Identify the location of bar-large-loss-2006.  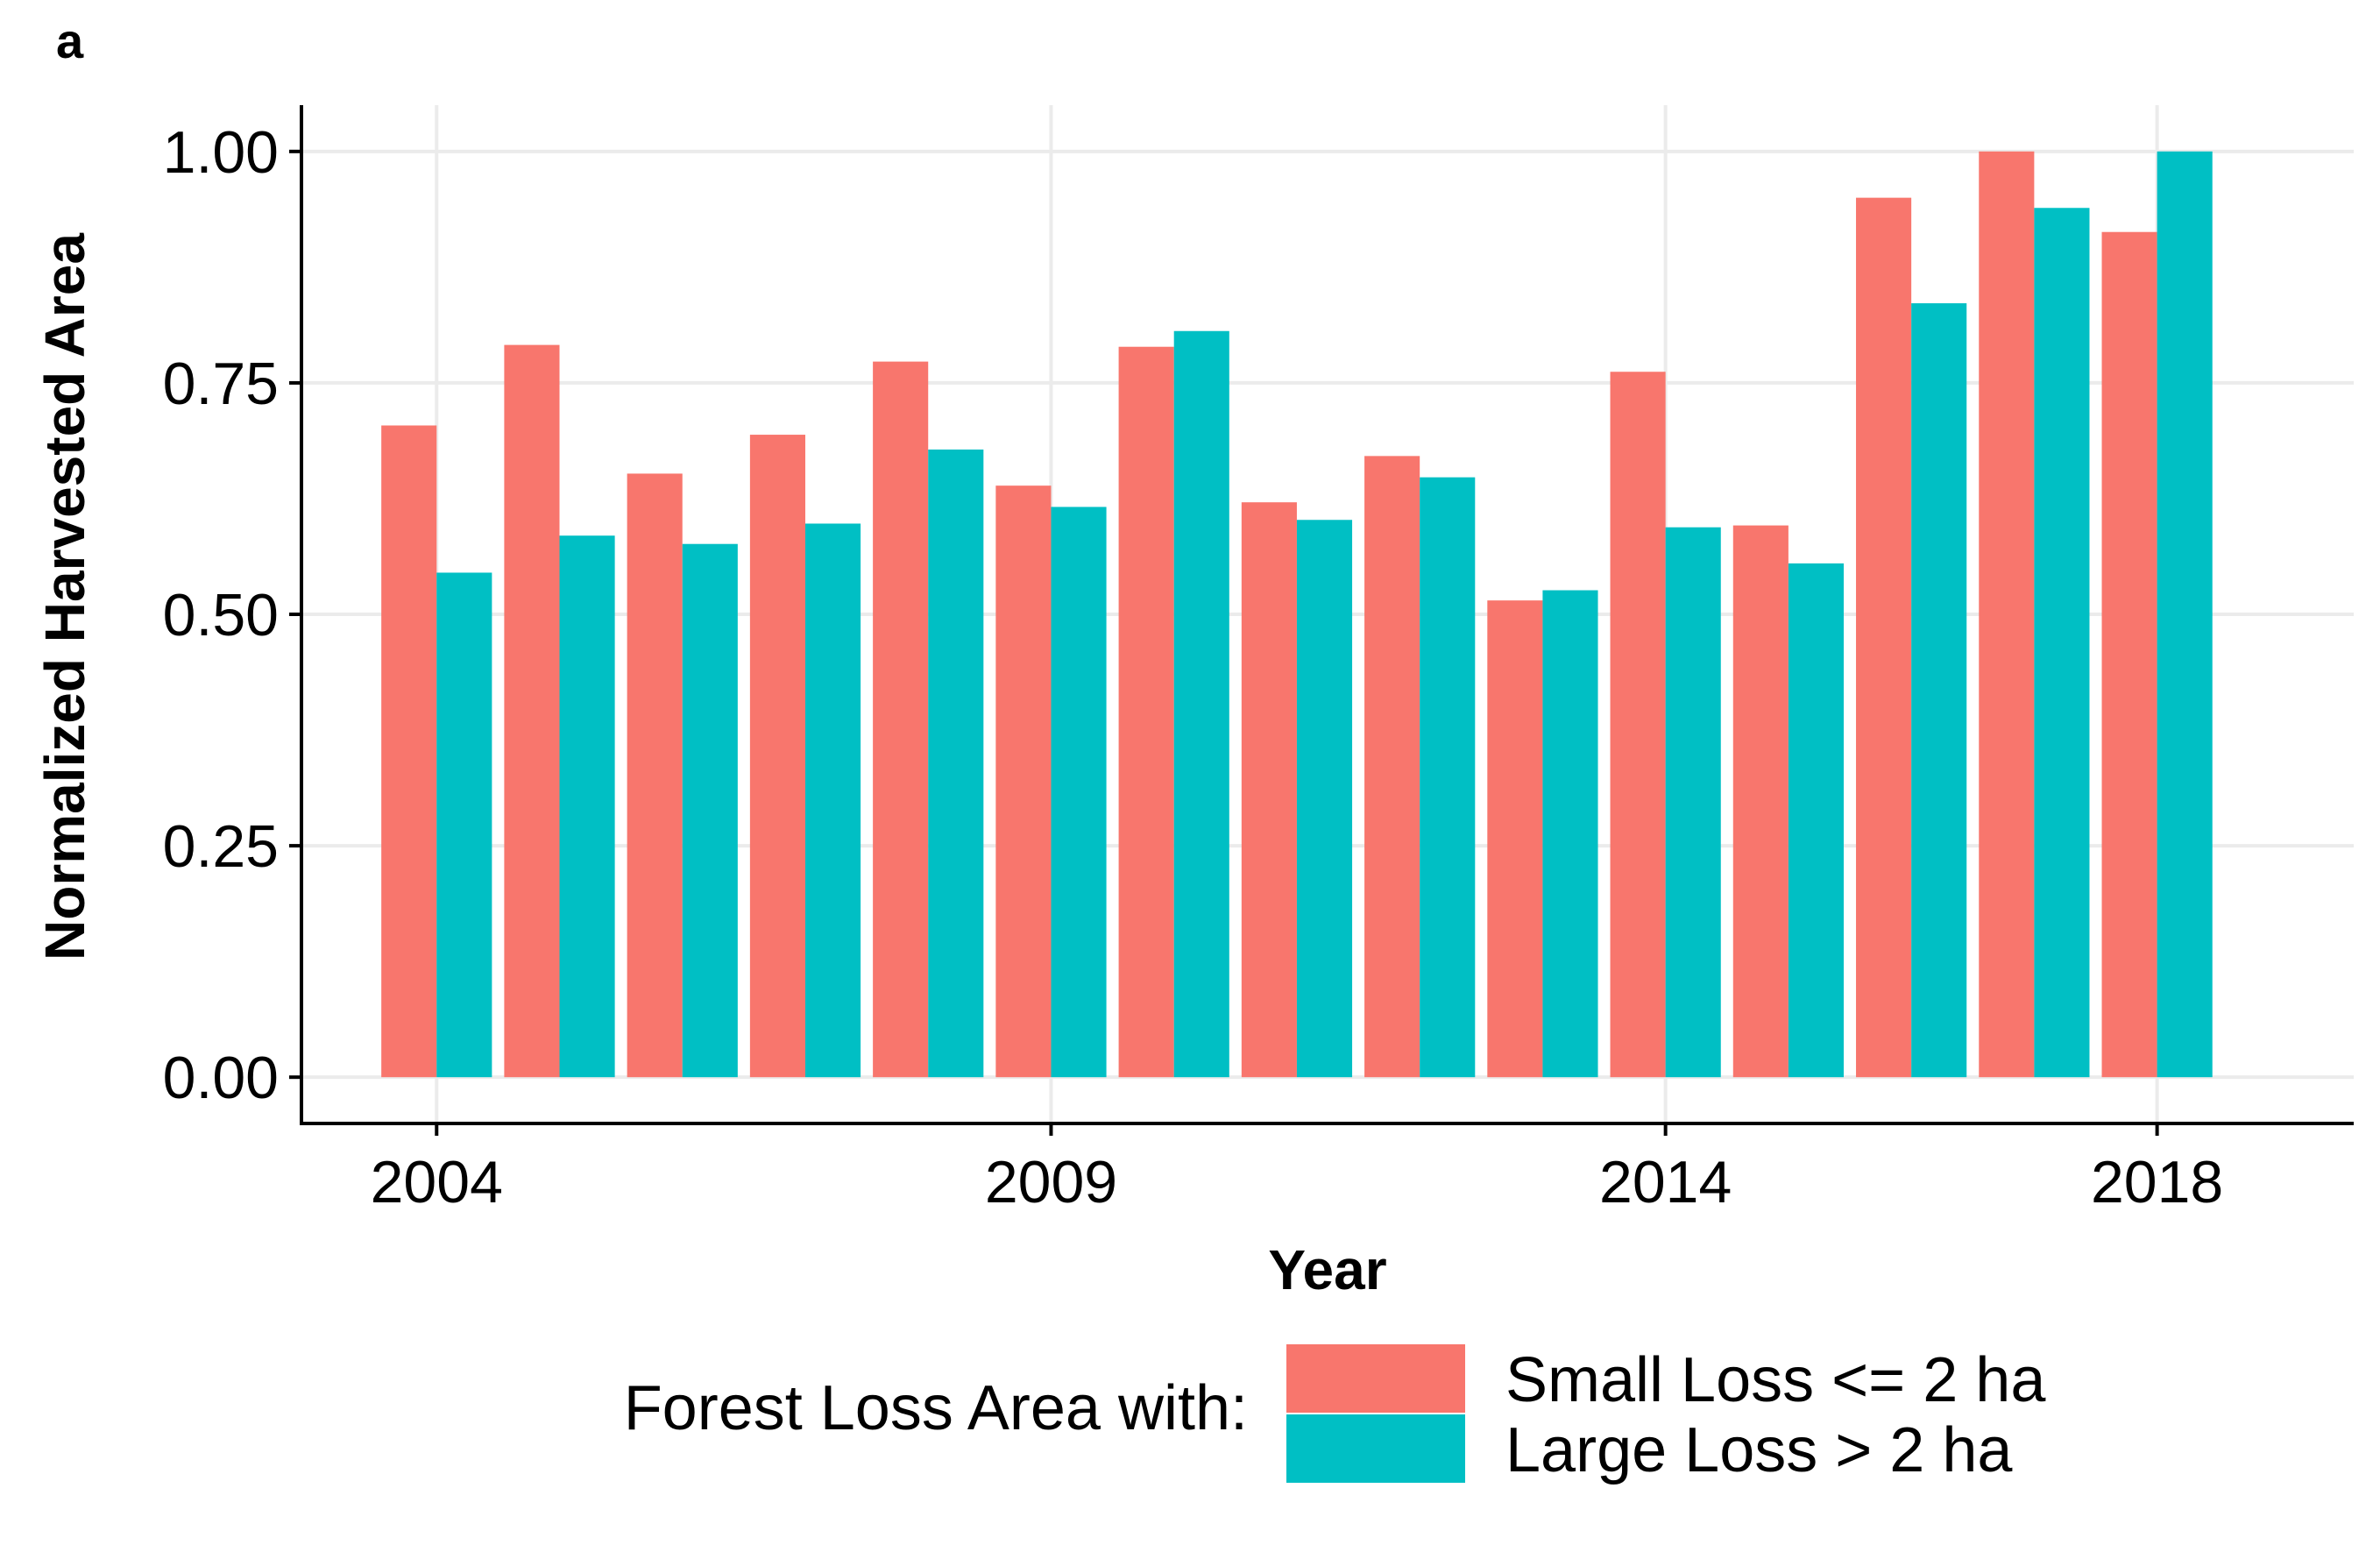
(710, 810).